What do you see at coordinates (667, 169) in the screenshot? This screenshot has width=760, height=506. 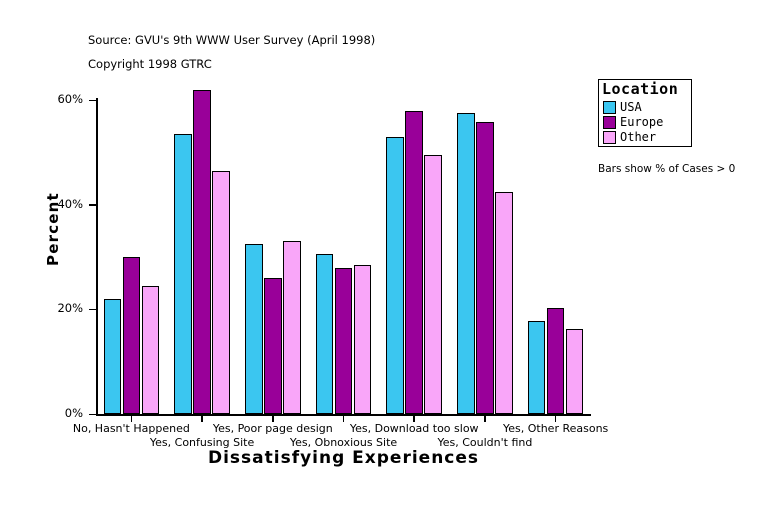 I see `legend-note: Bars show % of Cases > 0` at bounding box center [667, 169].